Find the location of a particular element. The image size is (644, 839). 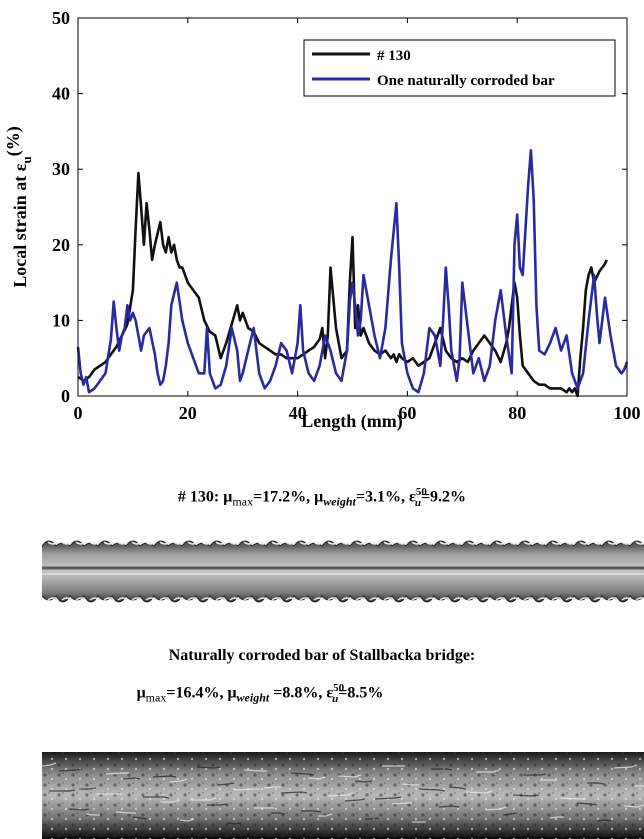

legend-box is located at coordinates (459, 68).